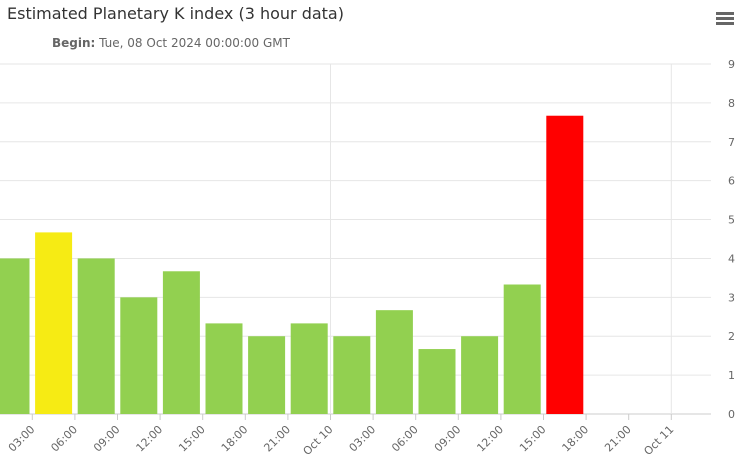 The height and width of the screenshot is (458, 745). What do you see at coordinates (731, 64) in the screenshot?
I see `y-tick-label: 9` at bounding box center [731, 64].